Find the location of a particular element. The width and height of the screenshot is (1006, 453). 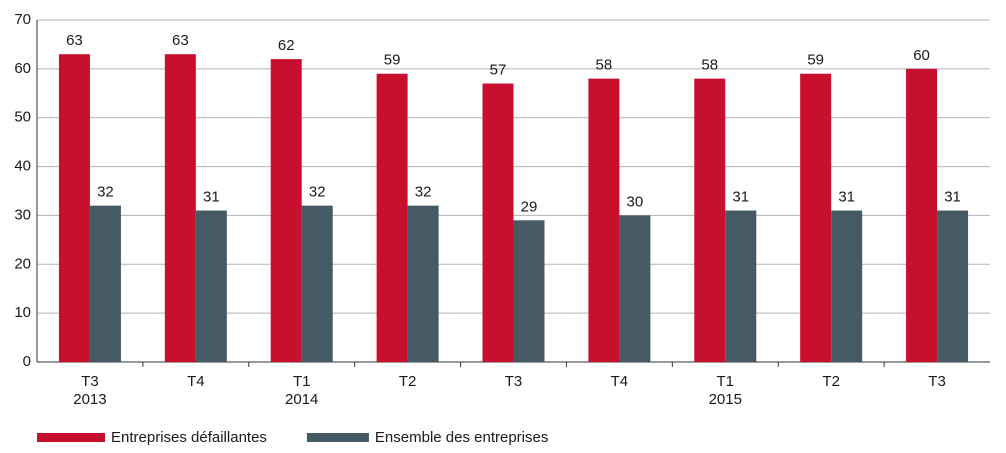

y-tick-label: 20 is located at coordinates (22, 263).